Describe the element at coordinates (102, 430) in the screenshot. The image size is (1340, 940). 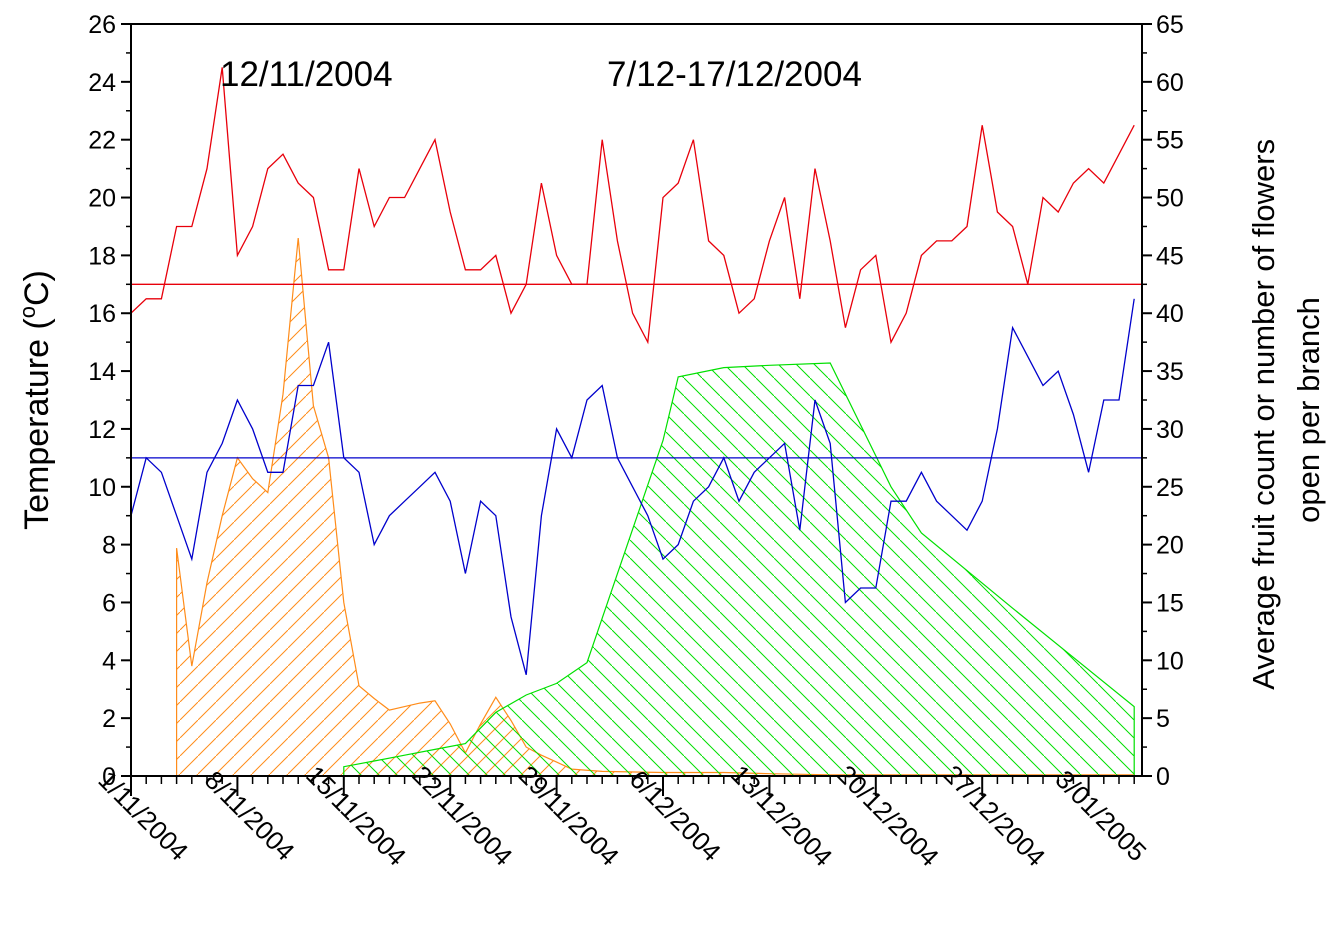
I see `left-tick-label: 12` at that location.